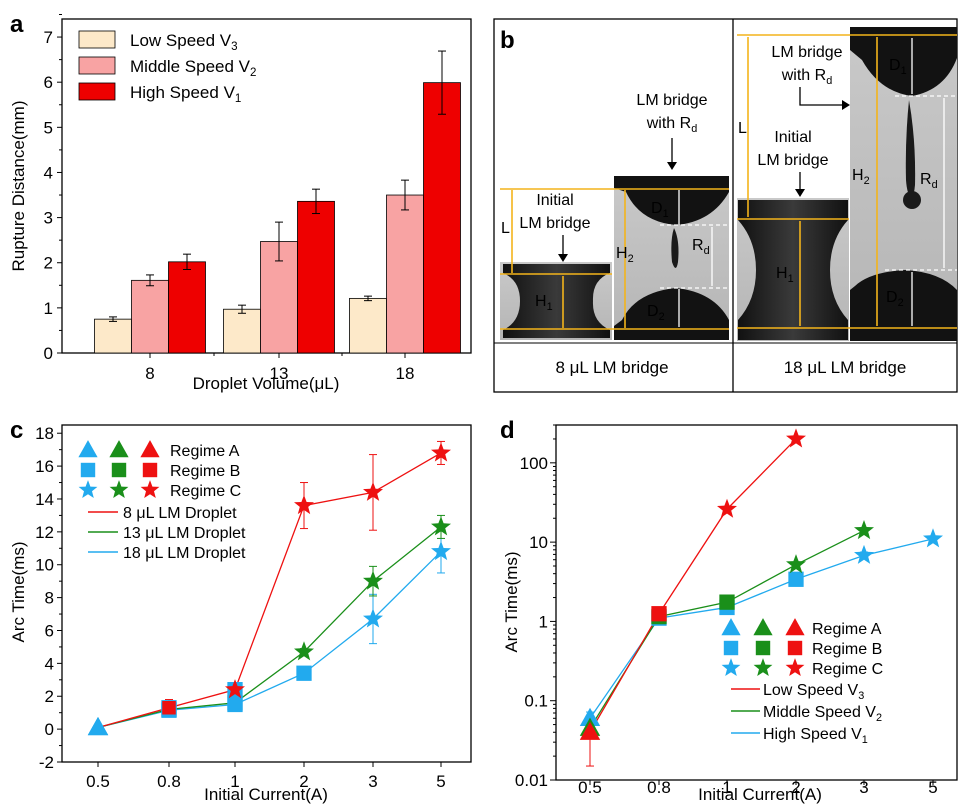 The width and height of the screenshot is (959, 807). I want to click on y-tick-label: 12, so click(44, 532).